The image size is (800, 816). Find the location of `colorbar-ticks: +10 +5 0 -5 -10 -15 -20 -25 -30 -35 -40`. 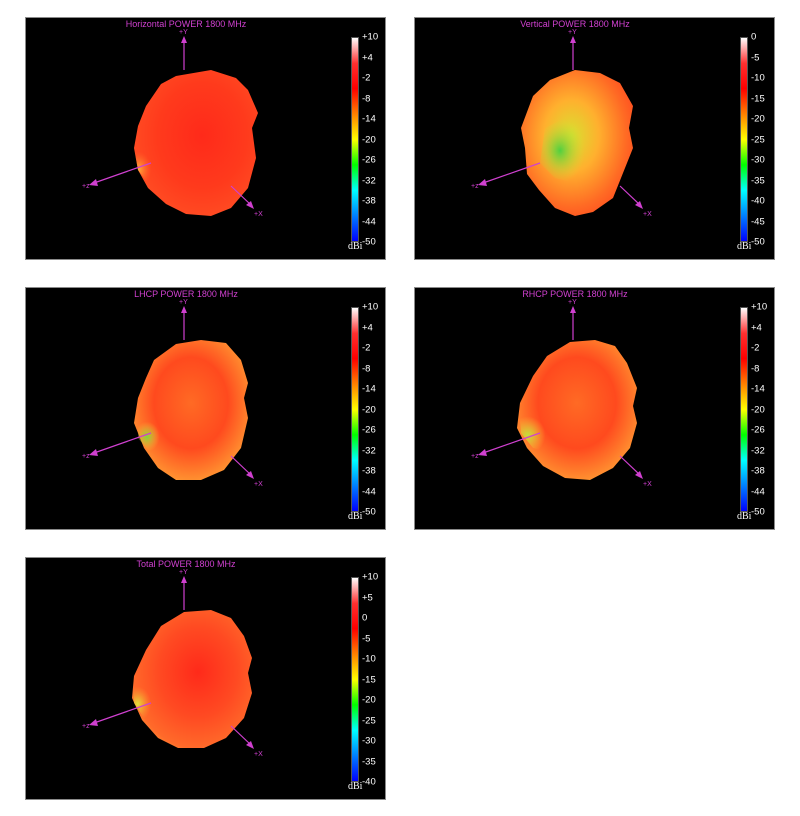

colorbar-ticks: +10 +5 0 -5 -10 -15 -20 -25 -30 -35 -40 is located at coordinates (373, 680).